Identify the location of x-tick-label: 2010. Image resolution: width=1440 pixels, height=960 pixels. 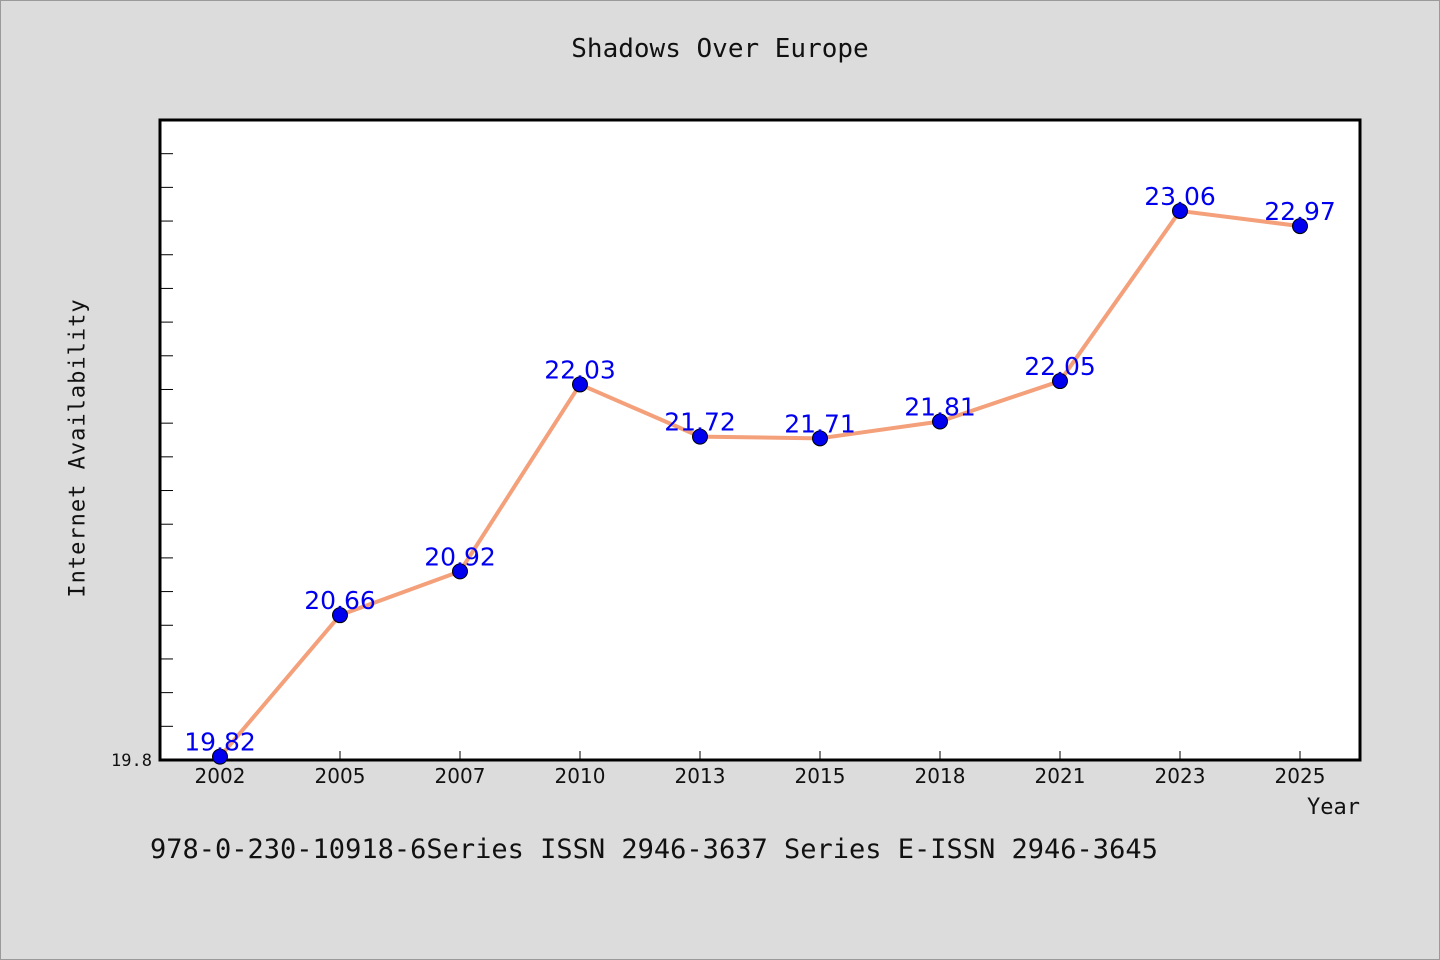
(580, 776).